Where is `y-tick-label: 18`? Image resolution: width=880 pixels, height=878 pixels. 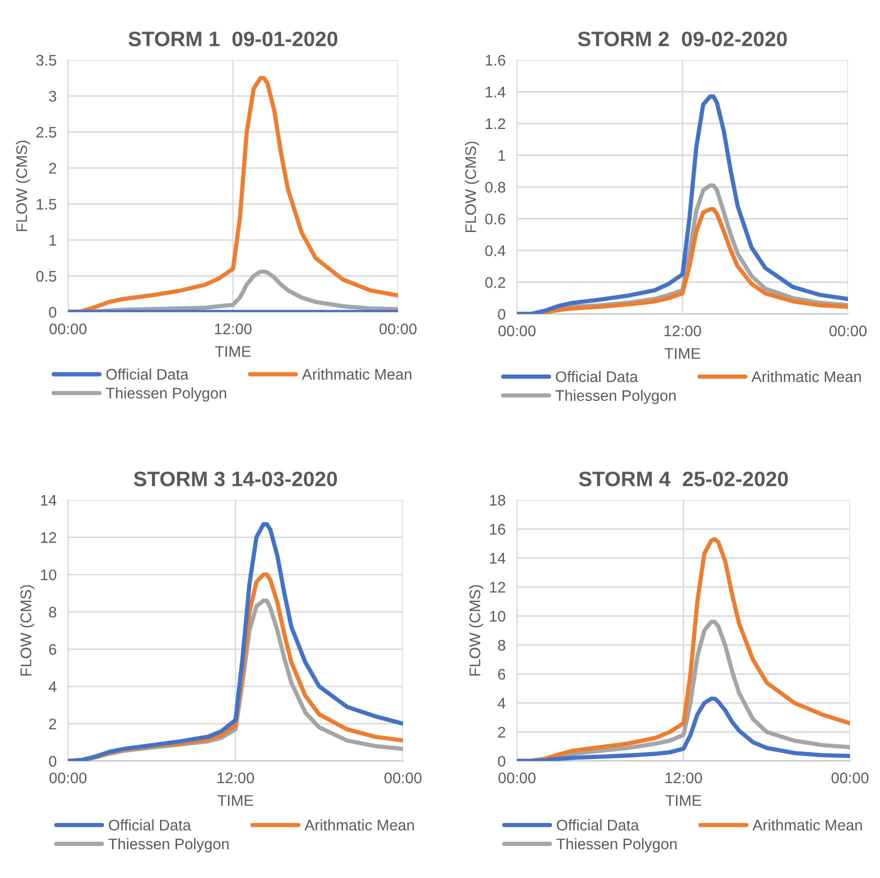 y-tick-label: 18 is located at coordinates (498, 500).